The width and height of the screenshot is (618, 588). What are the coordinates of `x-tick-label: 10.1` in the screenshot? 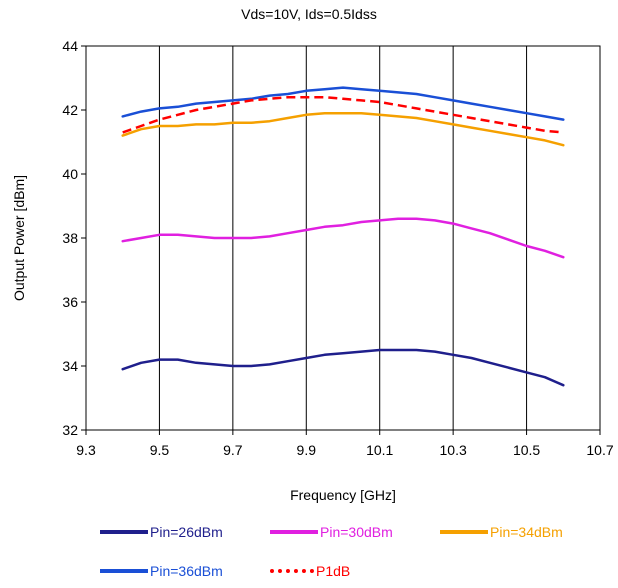 It's located at (379, 450).